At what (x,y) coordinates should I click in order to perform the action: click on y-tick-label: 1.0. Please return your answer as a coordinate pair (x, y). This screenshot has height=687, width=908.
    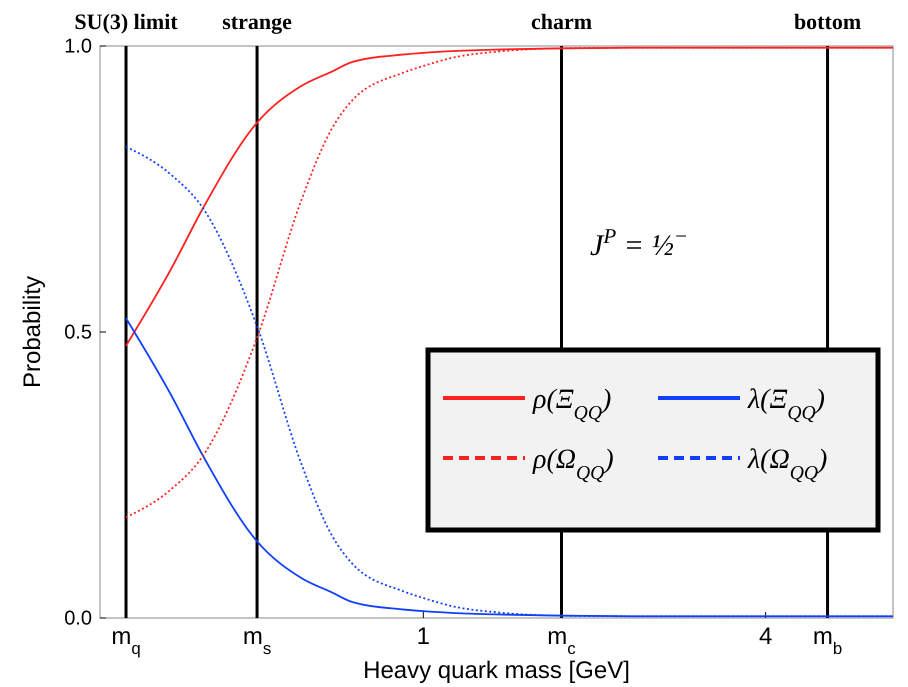
    Looking at the image, I should click on (78, 46).